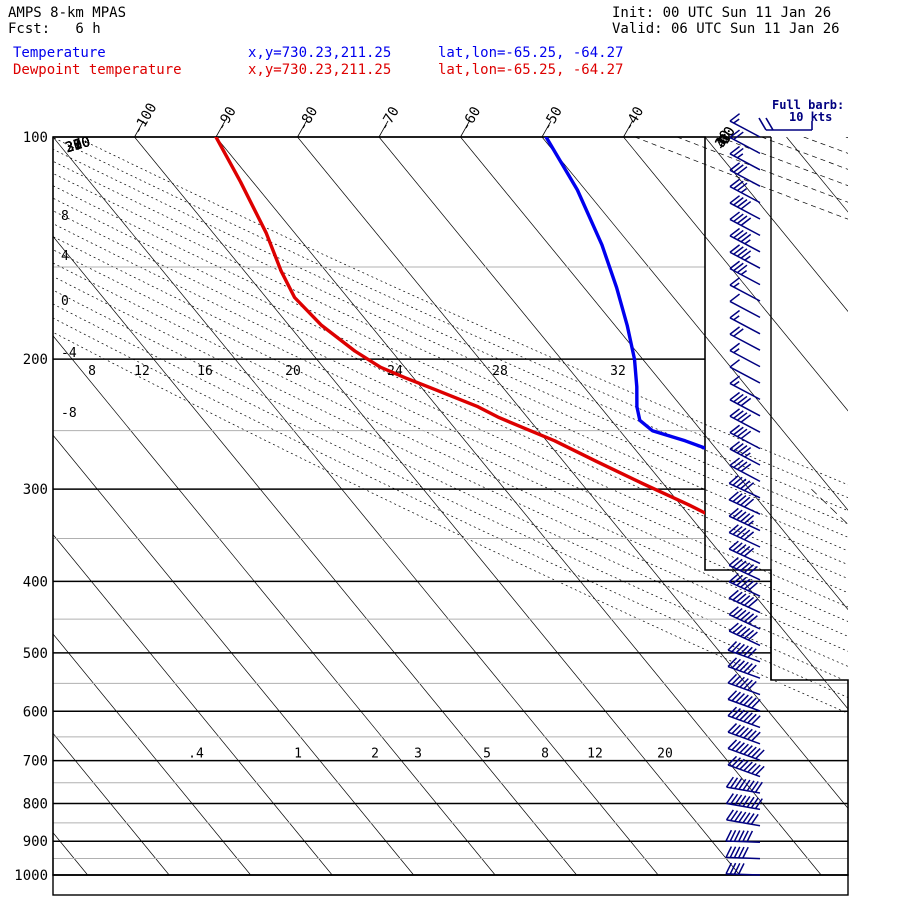 The width and height of the screenshot is (900, 900). Describe the element at coordinates (31, 507) in the screenshot. I see `pressure-axis-labels: 100 200 300 400 500 600 700 800 900 1000` at that location.